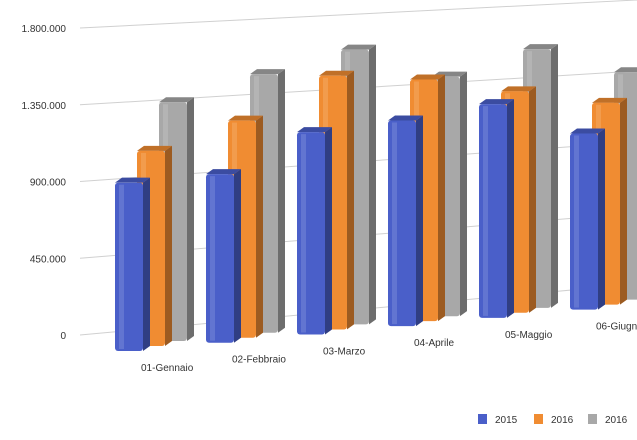  Describe the element at coordinates (167, 368) in the screenshot. I see `x-tick-label: 01-Gennaio` at that location.